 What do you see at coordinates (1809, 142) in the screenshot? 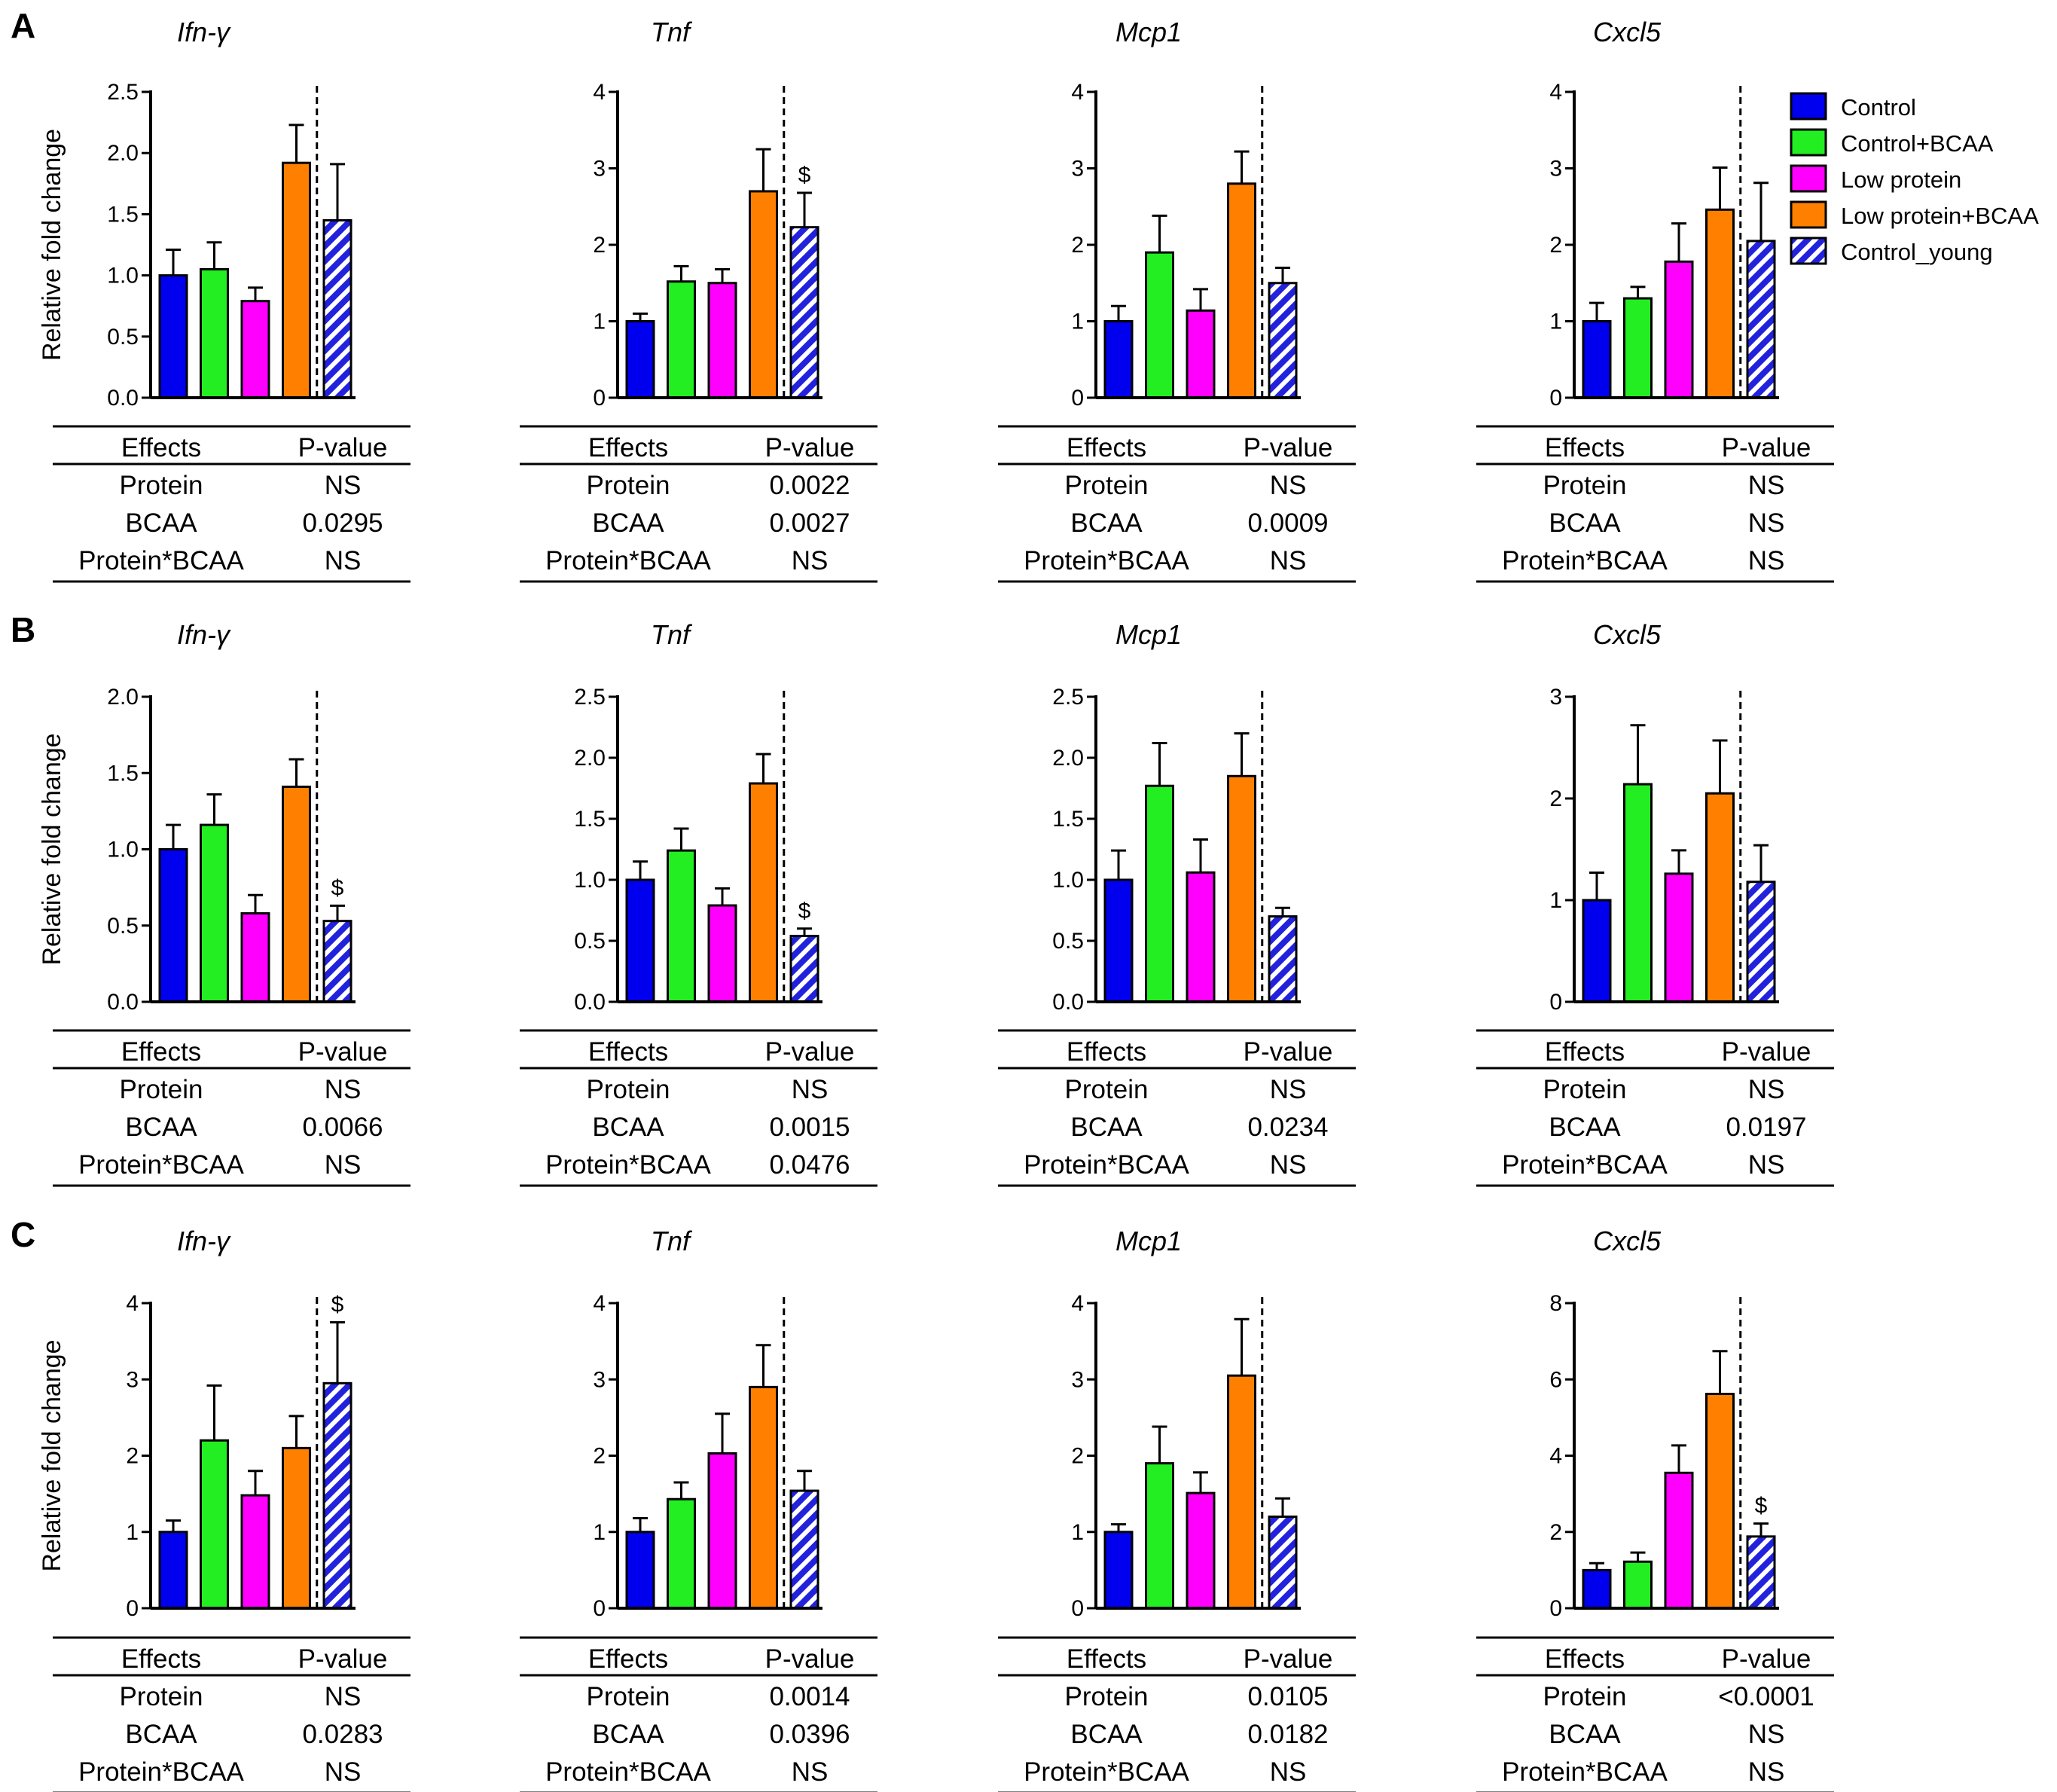
I see `legend-swatch-control-bcaa` at bounding box center [1809, 142].